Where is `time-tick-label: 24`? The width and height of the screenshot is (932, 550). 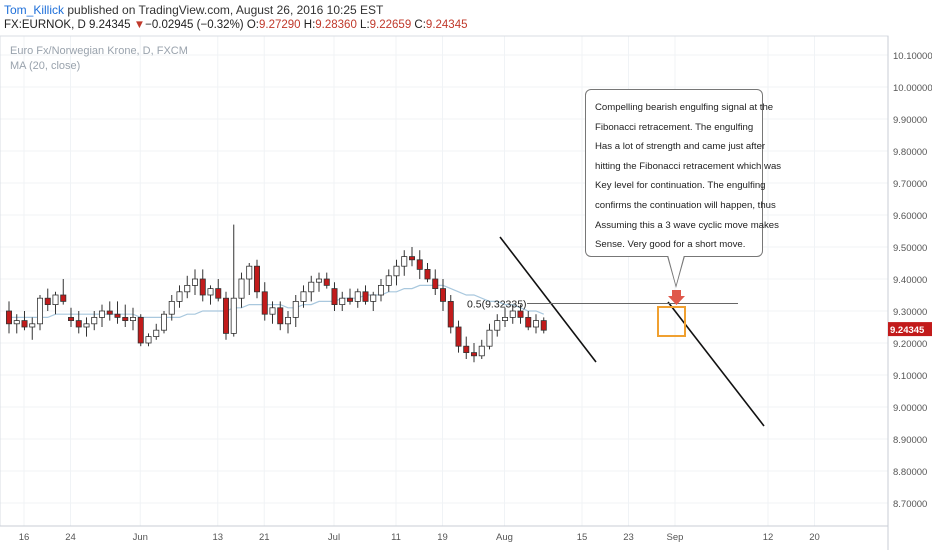 time-tick-label: 24 is located at coordinates (70, 537).